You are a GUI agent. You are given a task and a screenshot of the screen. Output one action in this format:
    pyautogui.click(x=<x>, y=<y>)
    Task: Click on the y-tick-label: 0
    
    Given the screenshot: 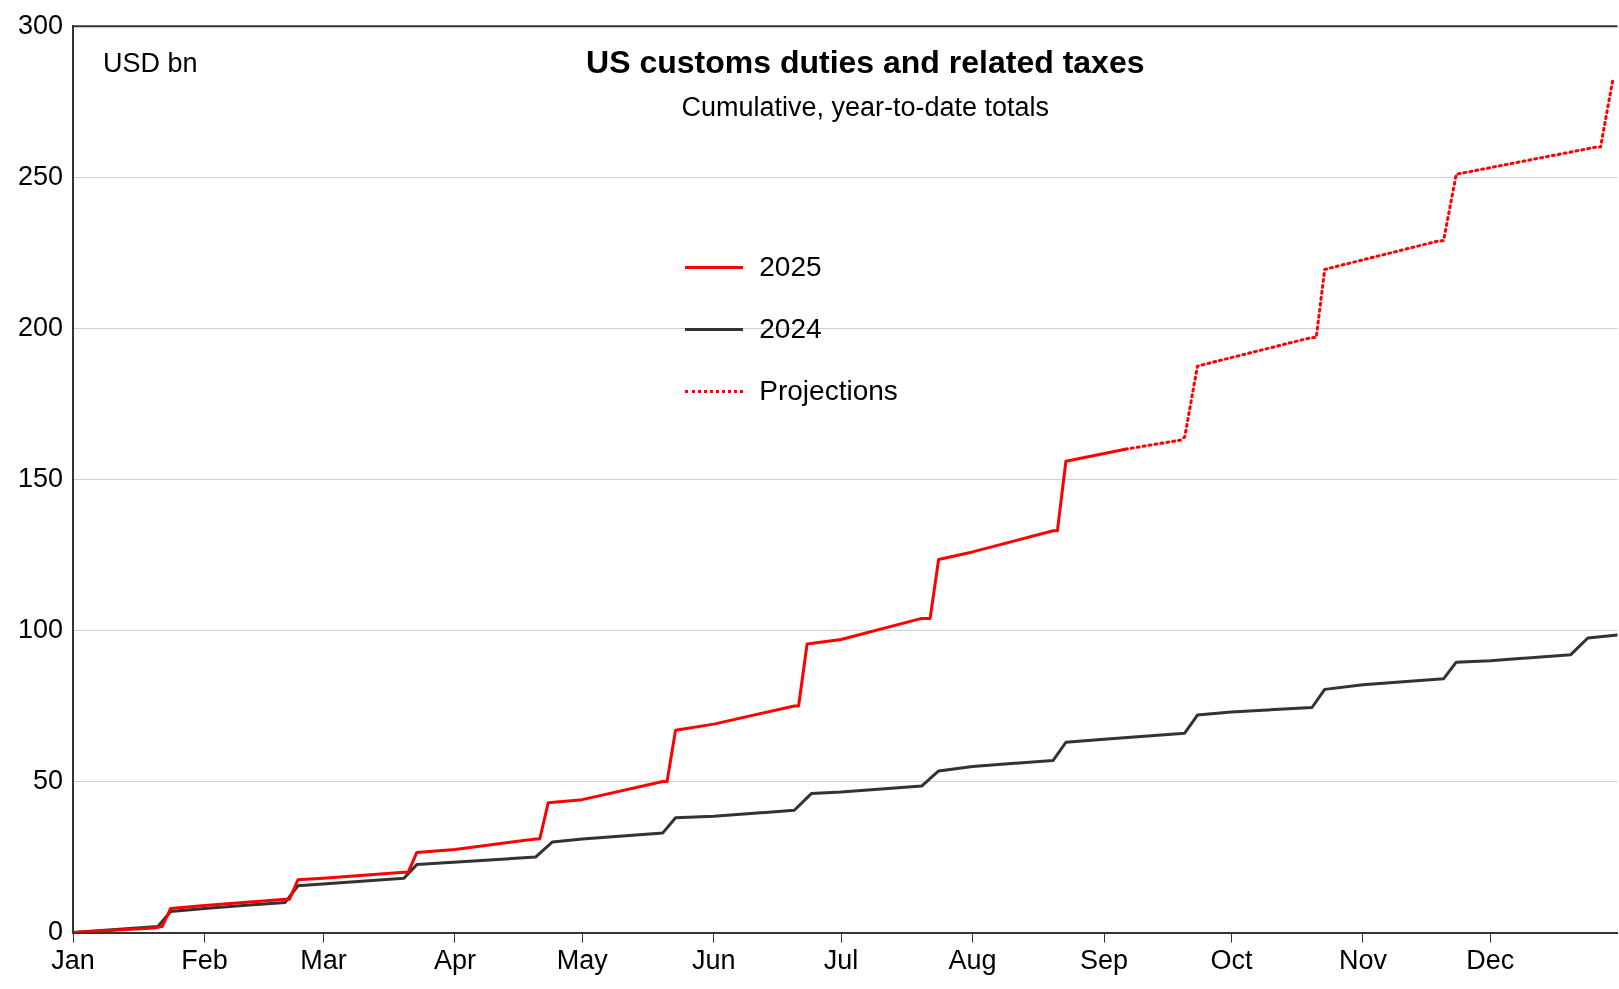 What is the action you would take?
    pyautogui.click(x=56, y=931)
    